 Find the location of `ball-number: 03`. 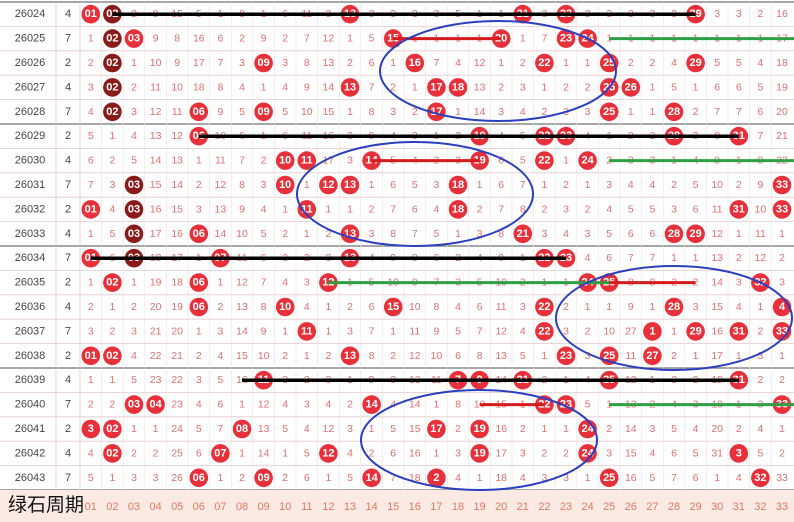

ball-number: 03 is located at coordinates (134, 39).